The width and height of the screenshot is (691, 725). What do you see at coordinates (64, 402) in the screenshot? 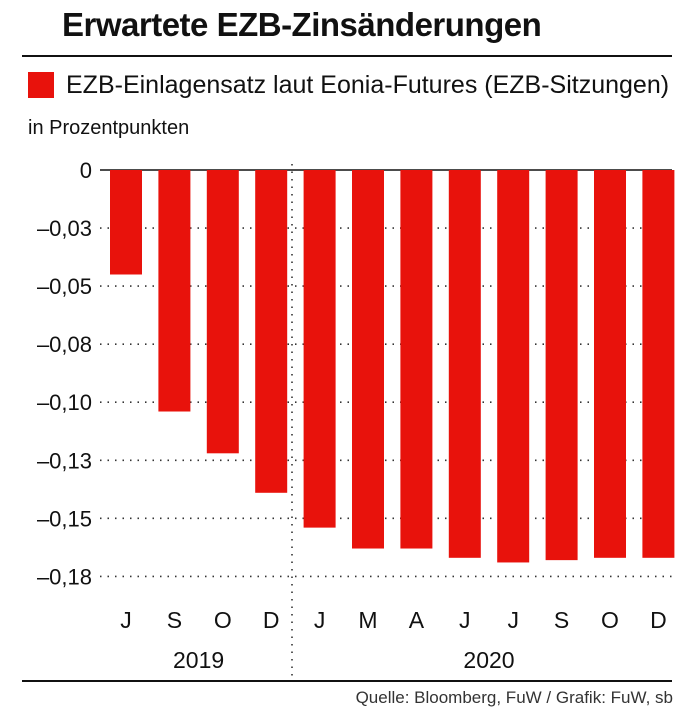
I see `y-tick-label: –0,10` at bounding box center [64, 402].